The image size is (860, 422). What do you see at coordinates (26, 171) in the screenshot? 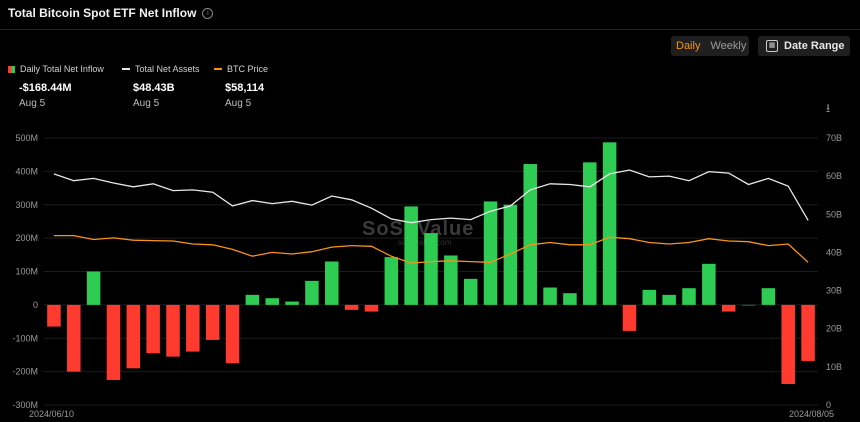
I see `y-left-tick-label: 400M` at bounding box center [26, 171].